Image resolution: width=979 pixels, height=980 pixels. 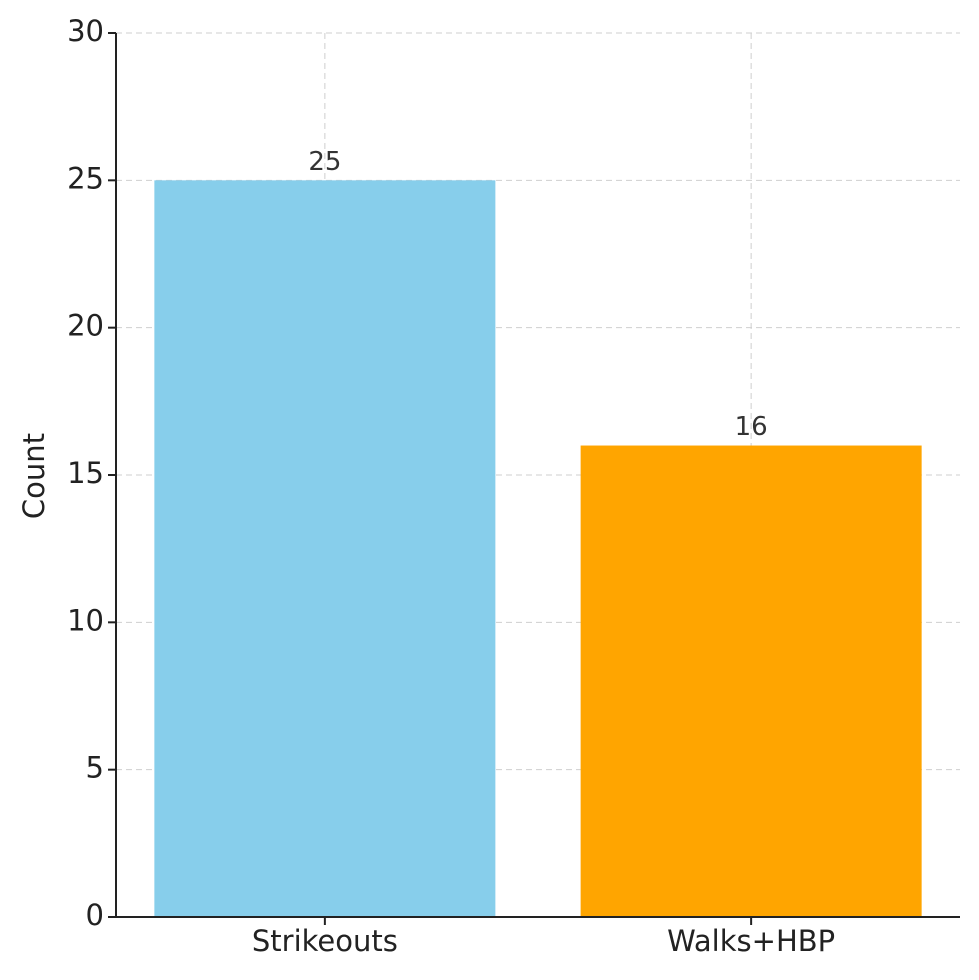 I want to click on y-tick-label: 25, so click(x=85, y=178).